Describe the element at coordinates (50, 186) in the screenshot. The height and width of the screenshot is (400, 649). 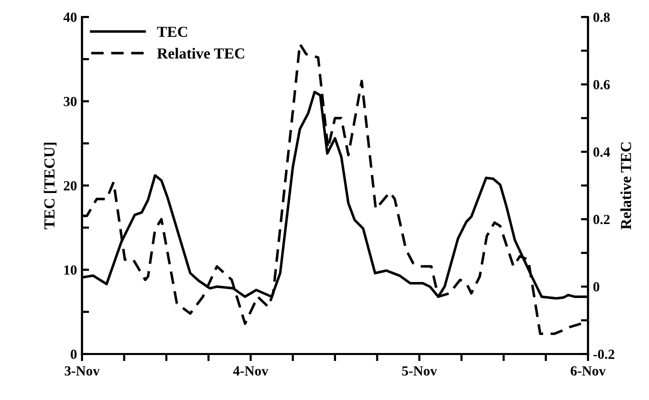
I see `y-axis-title: TEC [TECU]` at that location.